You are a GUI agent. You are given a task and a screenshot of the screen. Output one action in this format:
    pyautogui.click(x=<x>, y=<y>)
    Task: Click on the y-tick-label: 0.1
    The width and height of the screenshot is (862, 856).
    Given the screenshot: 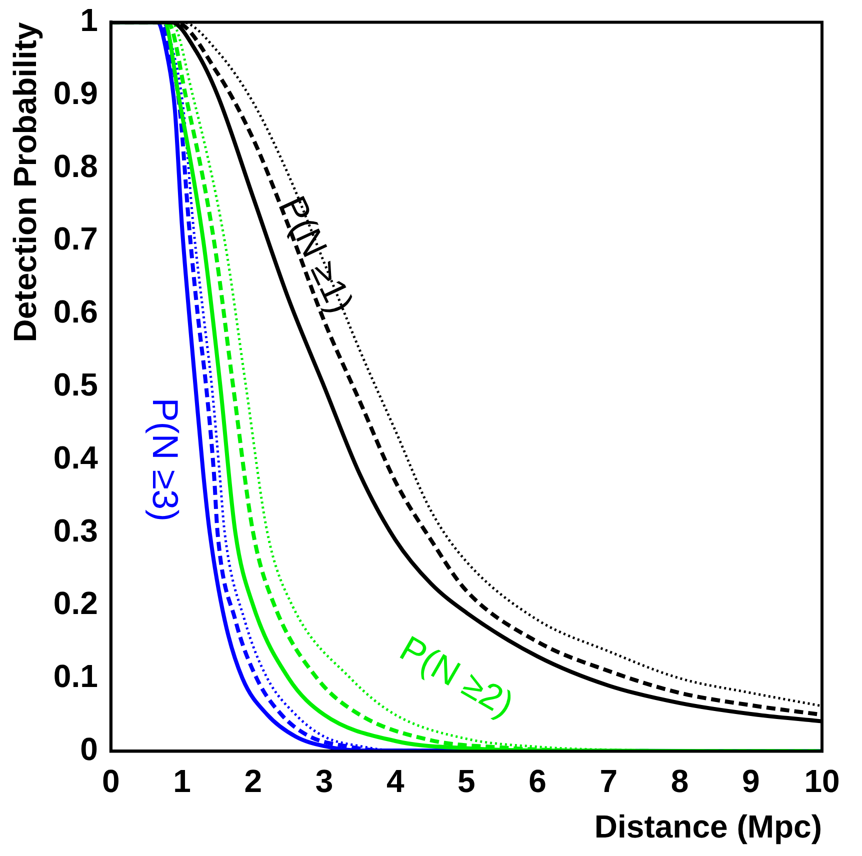 What is the action you would take?
    pyautogui.click(x=75, y=676)
    